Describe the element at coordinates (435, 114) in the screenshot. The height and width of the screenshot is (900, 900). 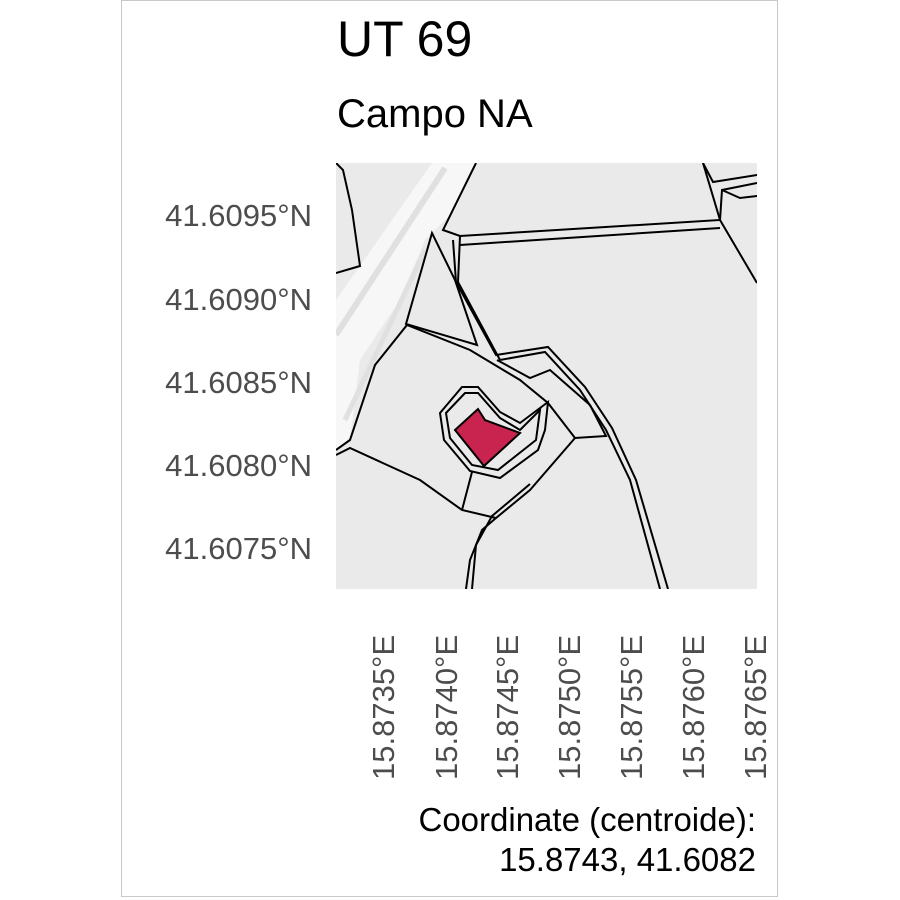
I see `map-subtitle: Campo NA` at that location.